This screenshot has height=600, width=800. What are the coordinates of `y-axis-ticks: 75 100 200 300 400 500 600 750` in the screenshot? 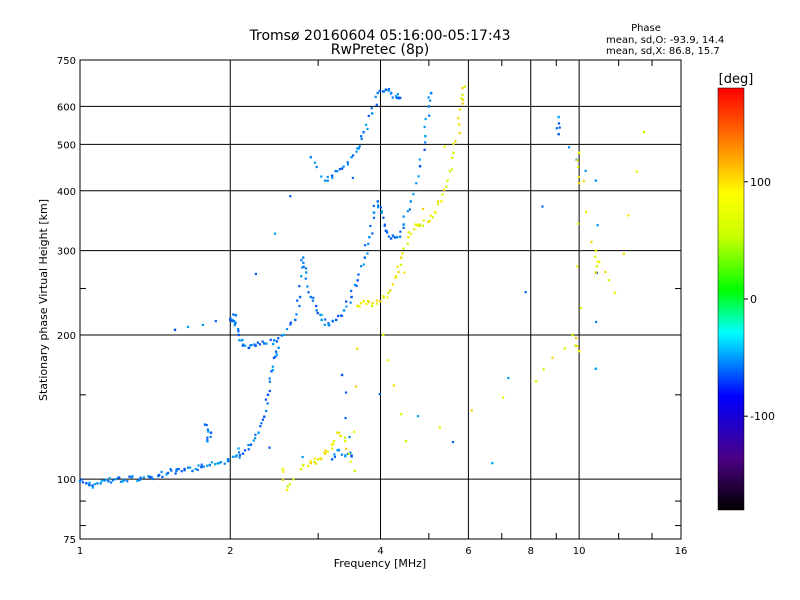 It's located at (66, 301).